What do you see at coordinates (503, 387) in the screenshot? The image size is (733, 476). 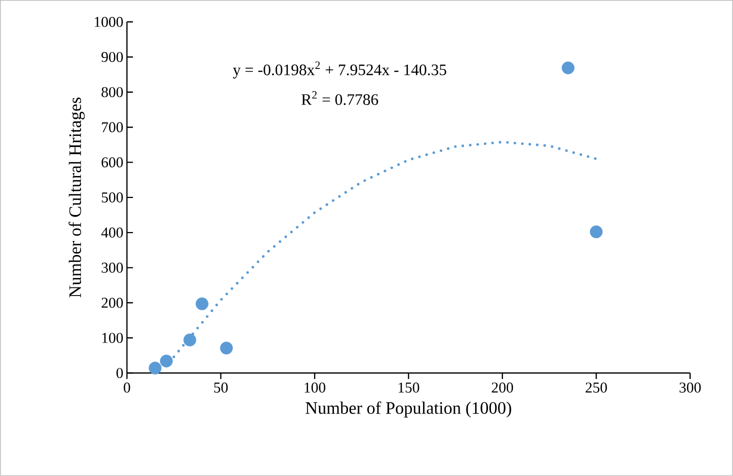 I see `x-tick-label: 200` at bounding box center [503, 387].